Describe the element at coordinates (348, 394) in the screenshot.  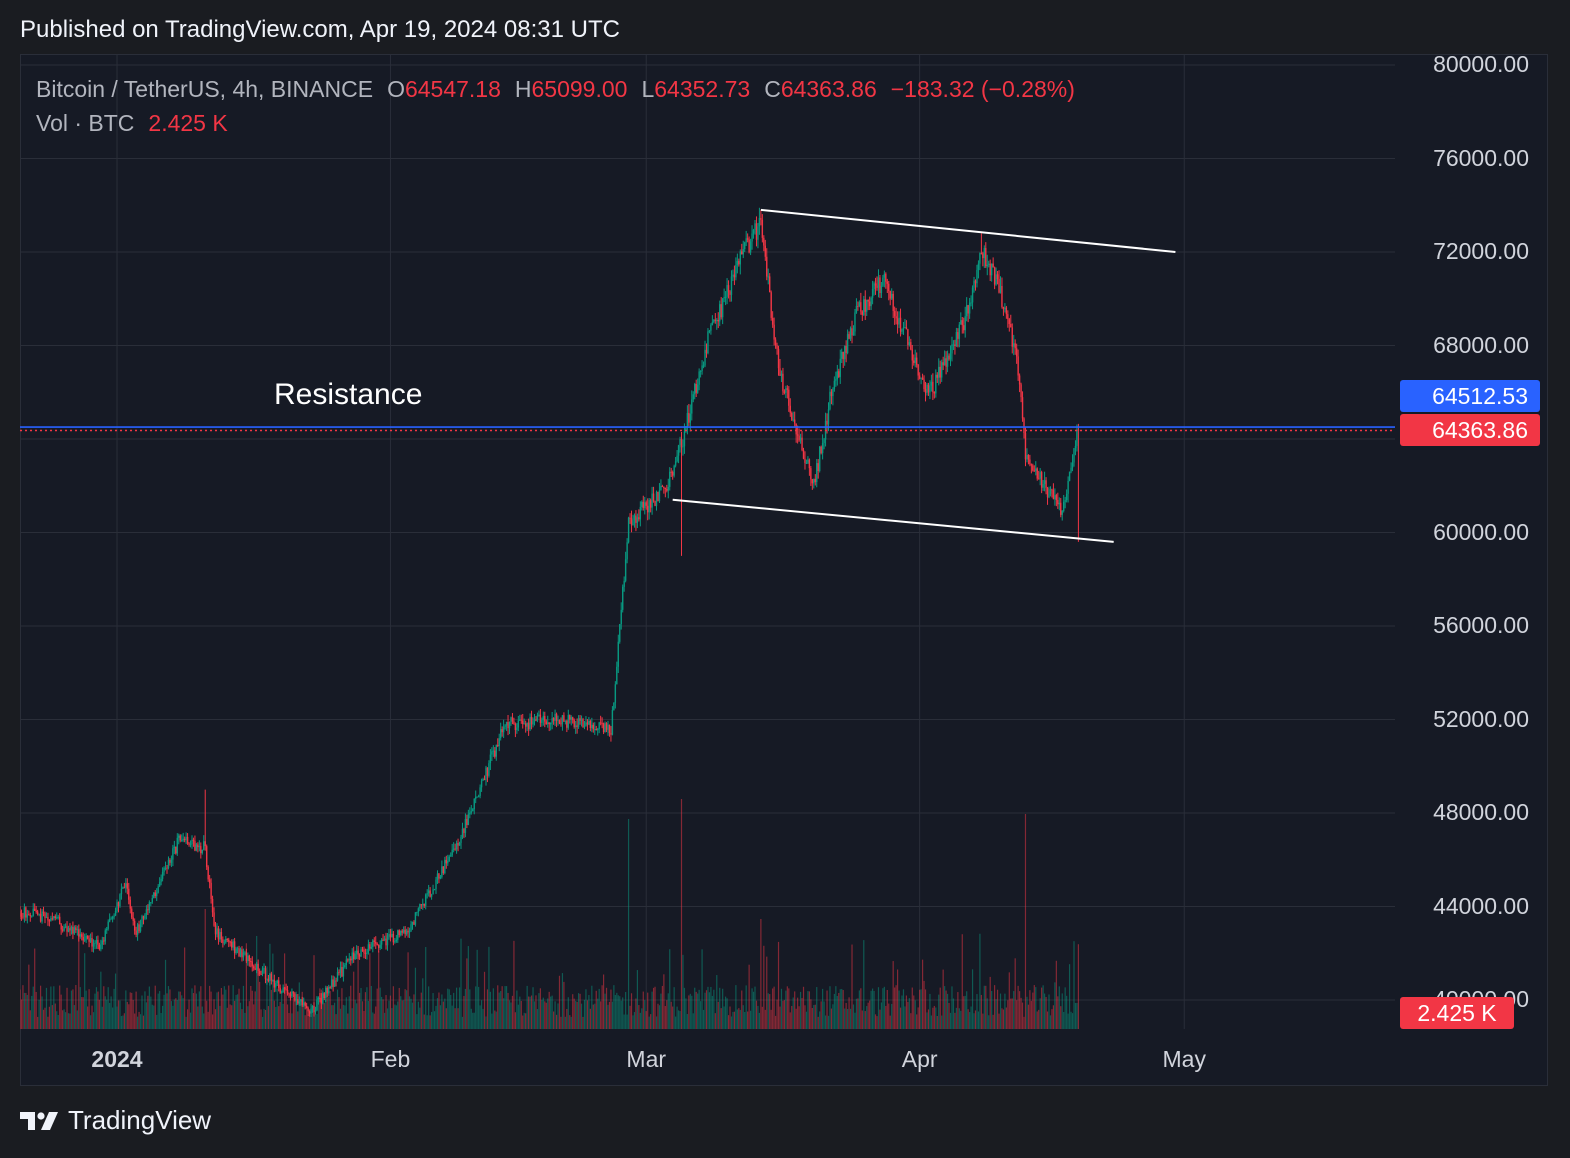
I see `resistance-annotation: Resistance` at that location.